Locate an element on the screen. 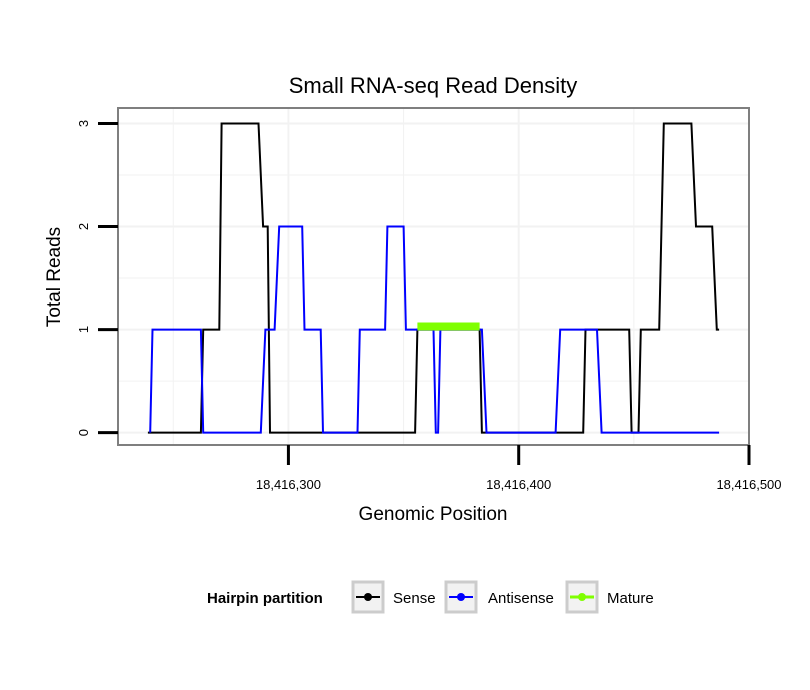 This screenshot has height=690, width=810. legend-label-antisense: Antisense is located at coordinates (521, 598).